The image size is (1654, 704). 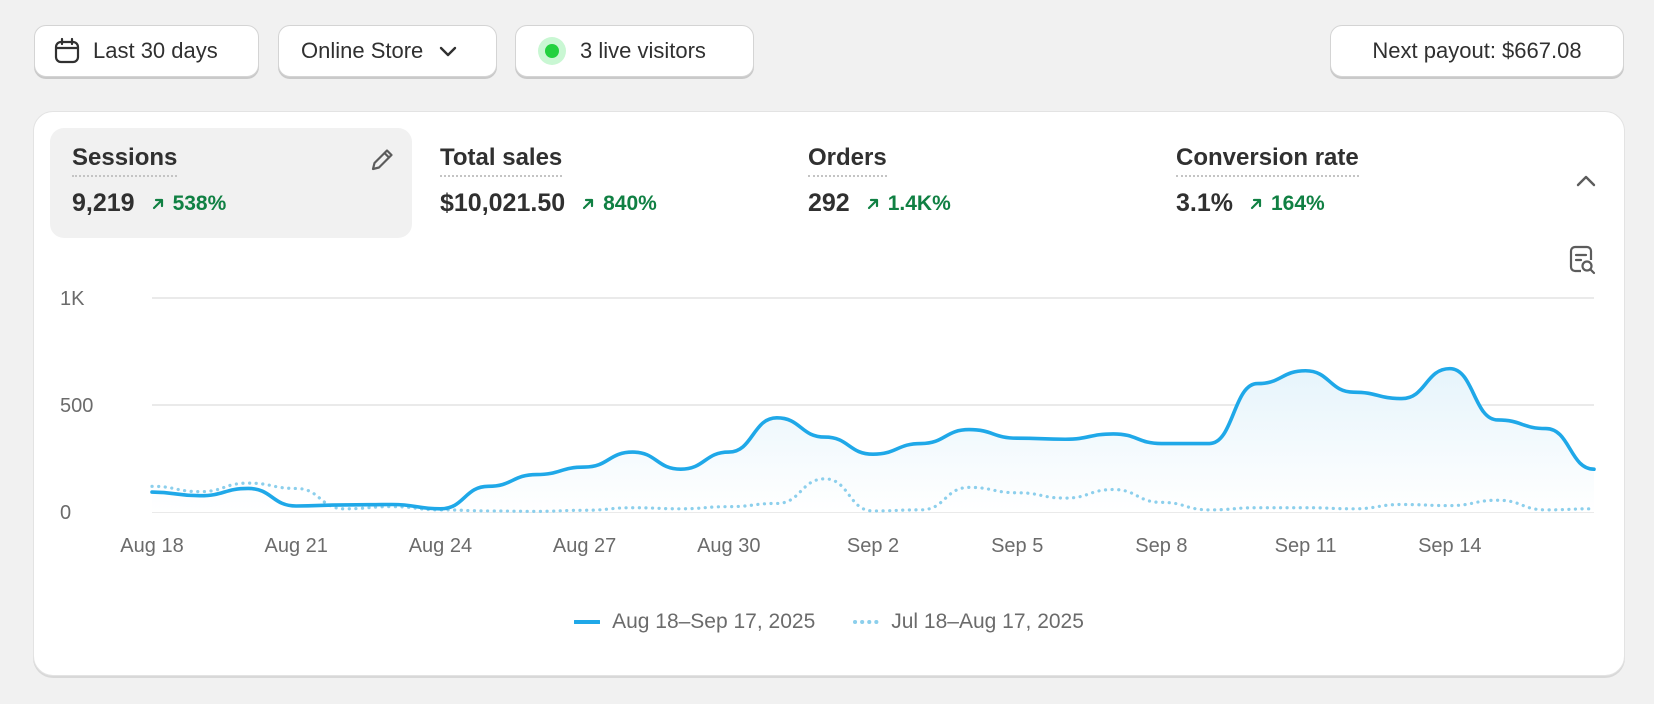 I want to click on next-payout-label: Next payout: $667.08, so click(x=1477, y=50).